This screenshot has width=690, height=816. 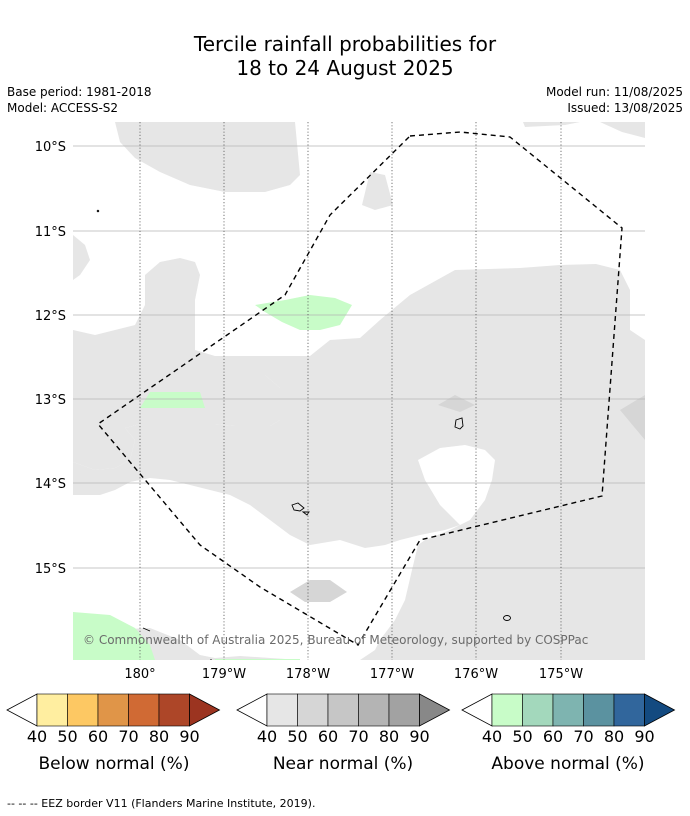 What do you see at coordinates (50, 147) in the screenshot?
I see `lat-label: 10°S` at bounding box center [50, 147].